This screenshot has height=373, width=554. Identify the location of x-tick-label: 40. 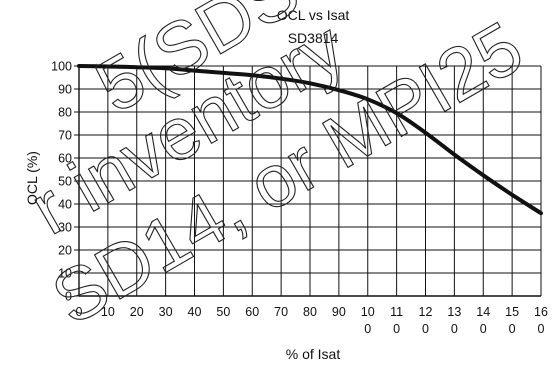
(195, 312).